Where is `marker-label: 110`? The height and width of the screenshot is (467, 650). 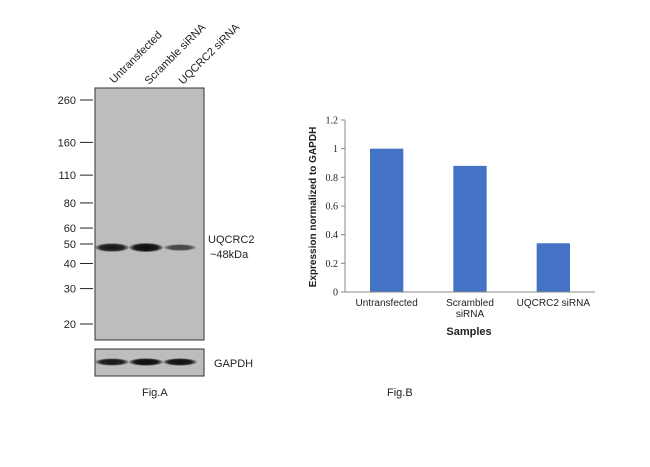
marker-label: 110 is located at coordinates (67, 176).